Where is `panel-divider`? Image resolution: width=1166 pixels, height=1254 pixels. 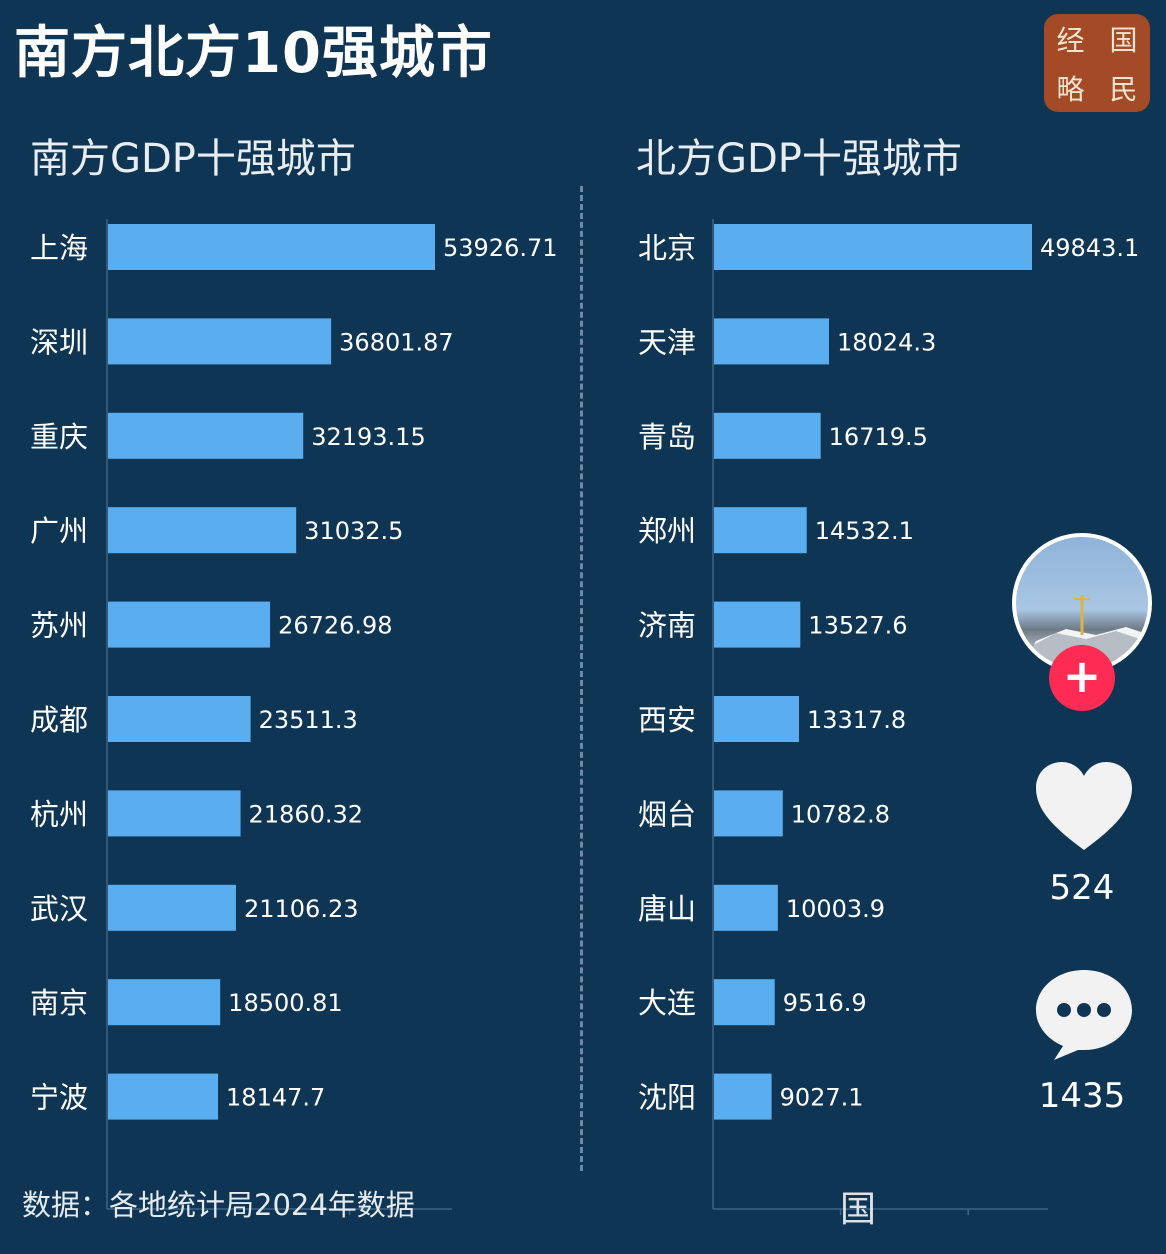
panel-divider is located at coordinates (581, 678).